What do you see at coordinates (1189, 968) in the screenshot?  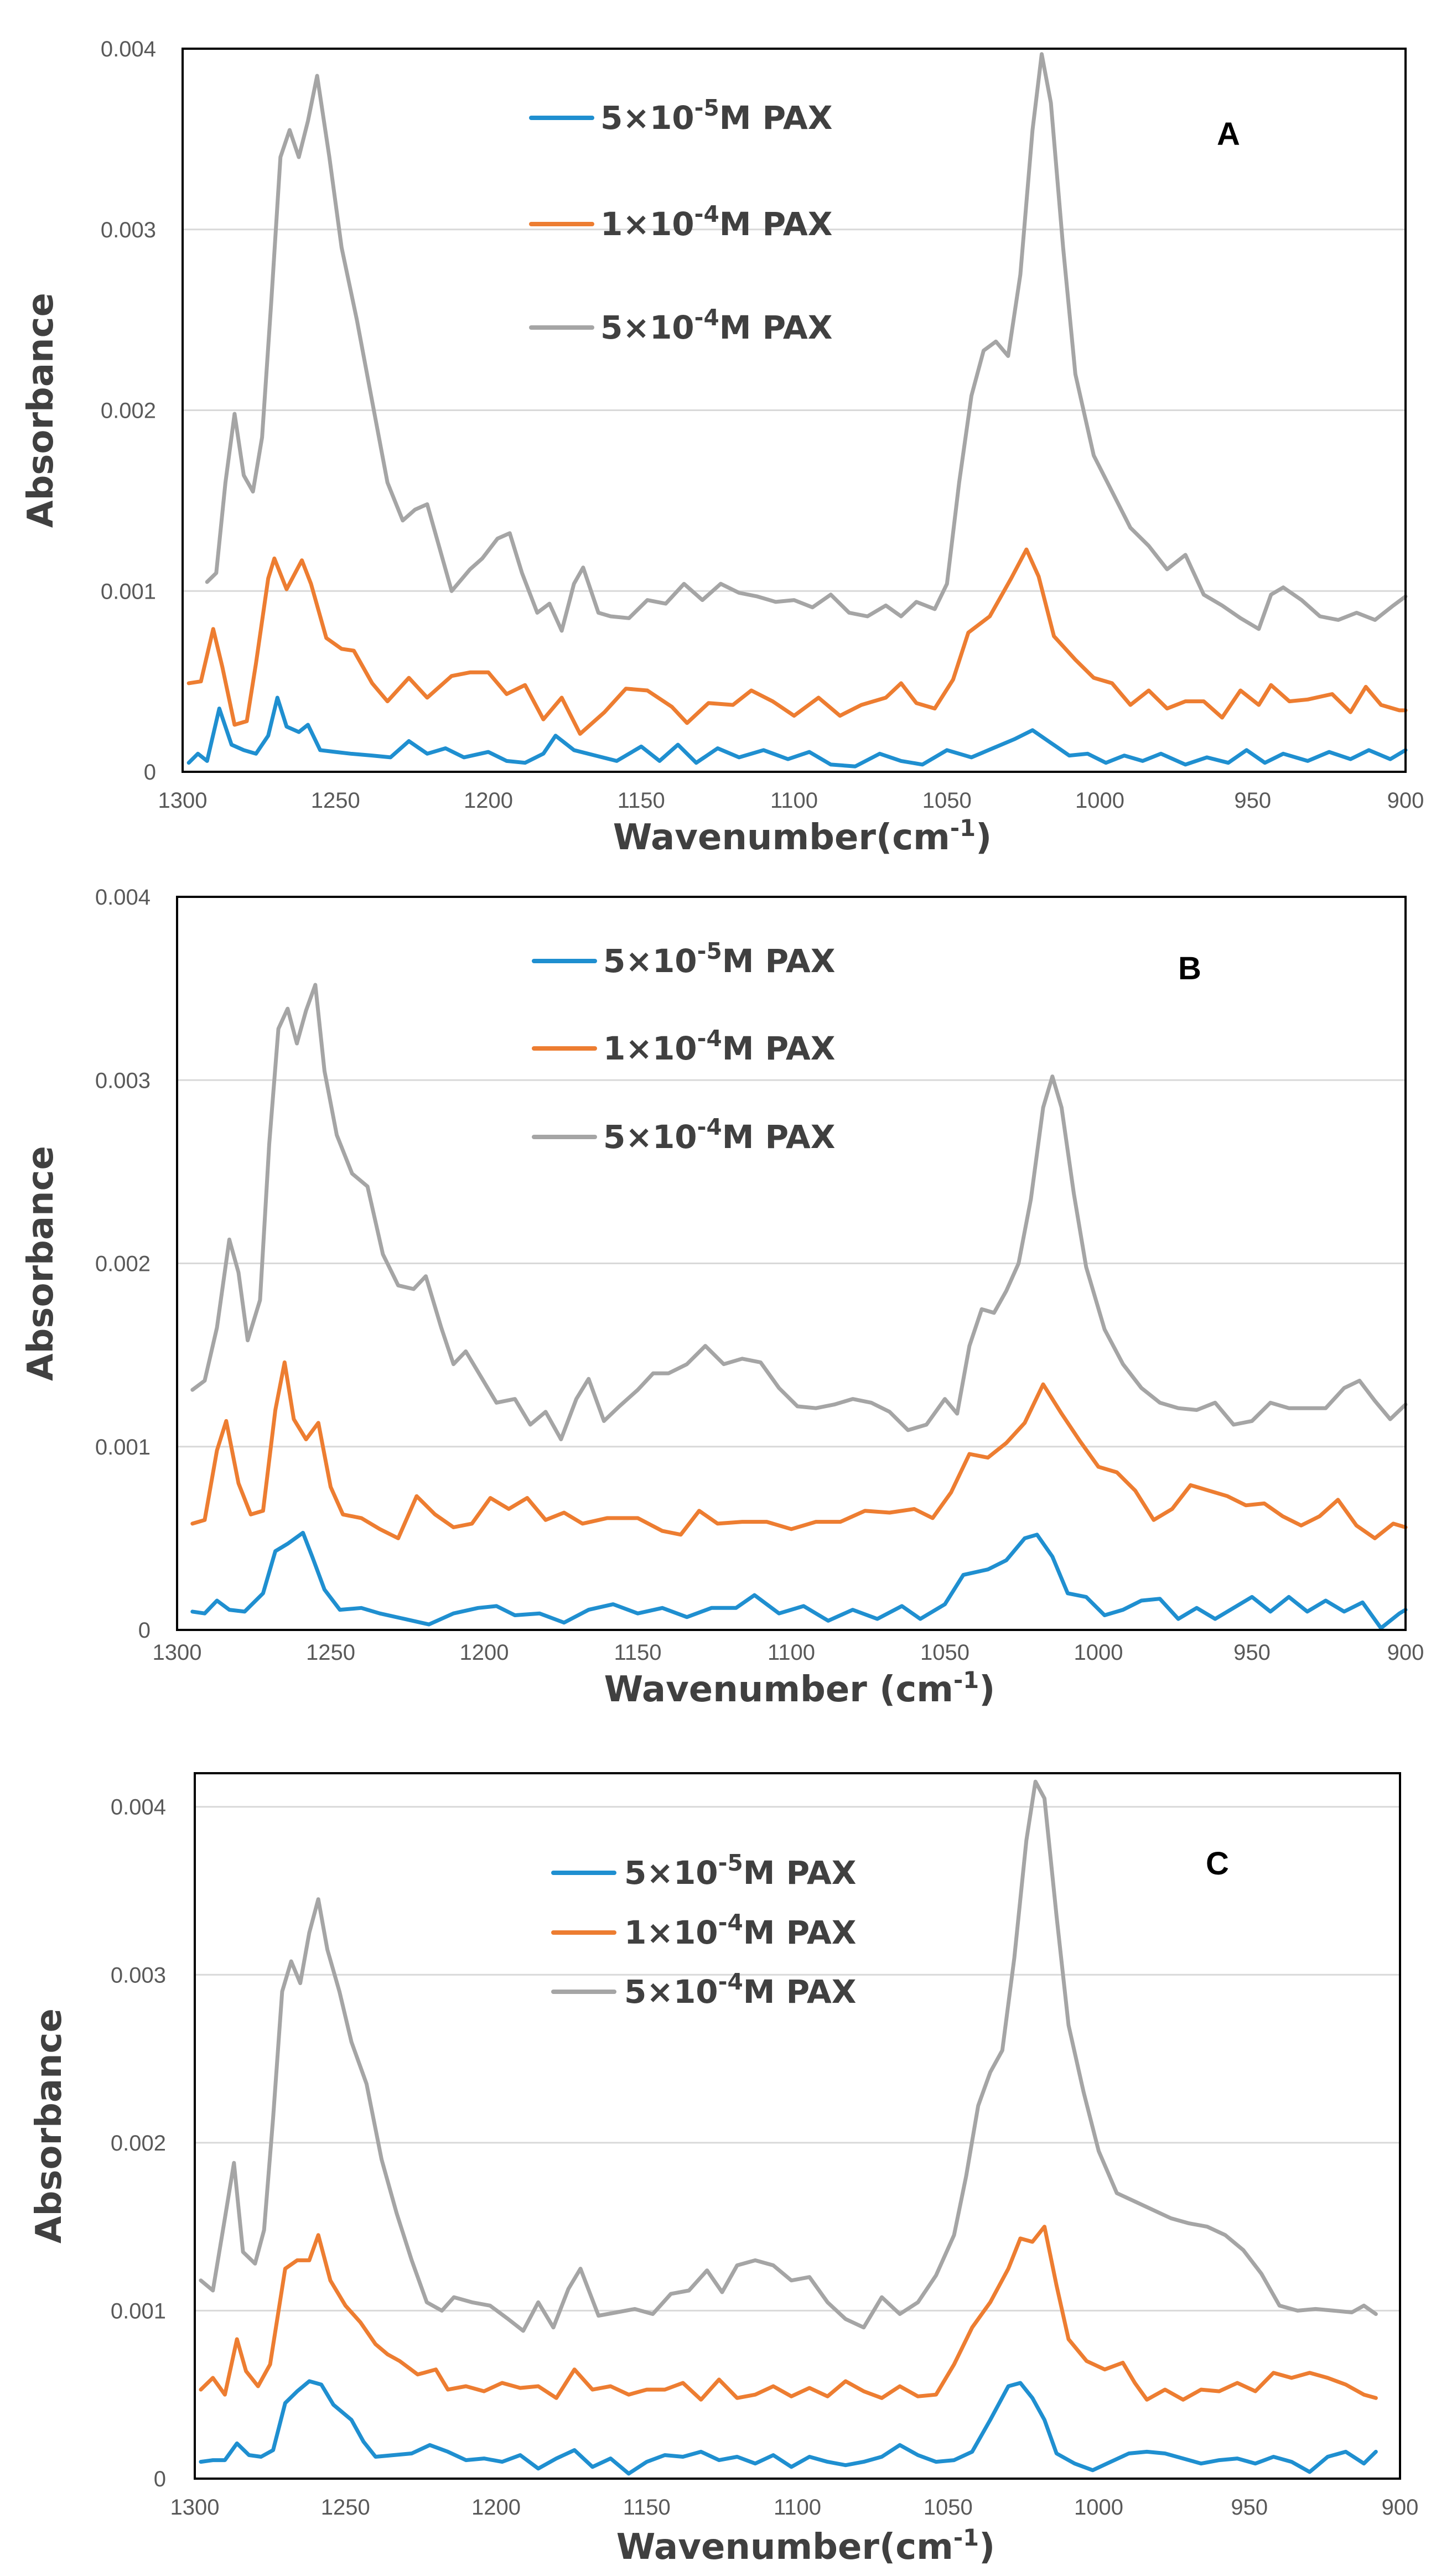 I see `panel-label: B` at bounding box center [1189, 968].